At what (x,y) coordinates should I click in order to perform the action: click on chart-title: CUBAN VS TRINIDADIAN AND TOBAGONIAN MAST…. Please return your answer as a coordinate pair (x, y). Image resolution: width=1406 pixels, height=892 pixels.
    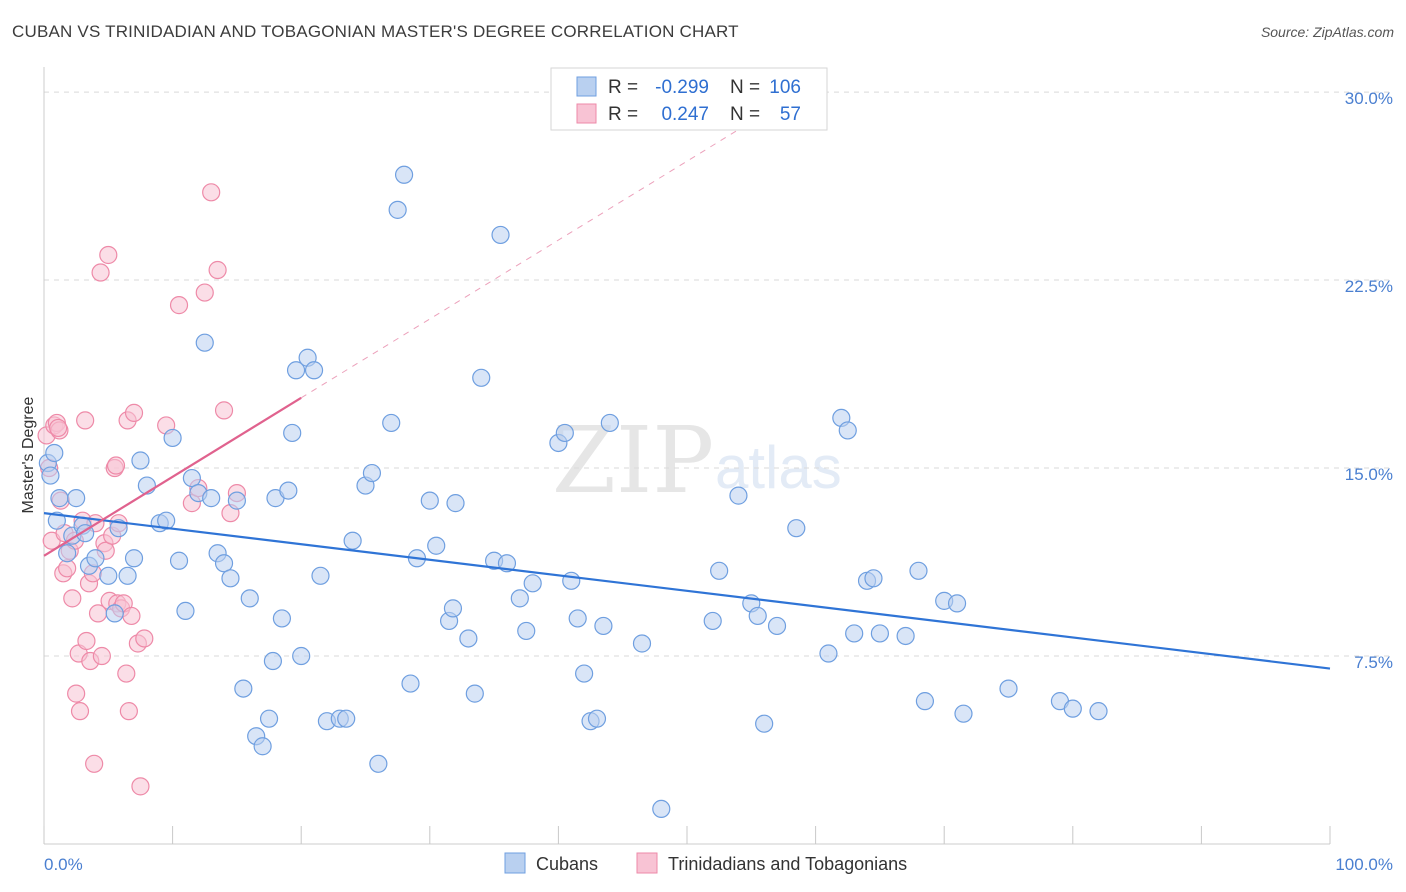
    Looking at the image, I should click on (375, 31).